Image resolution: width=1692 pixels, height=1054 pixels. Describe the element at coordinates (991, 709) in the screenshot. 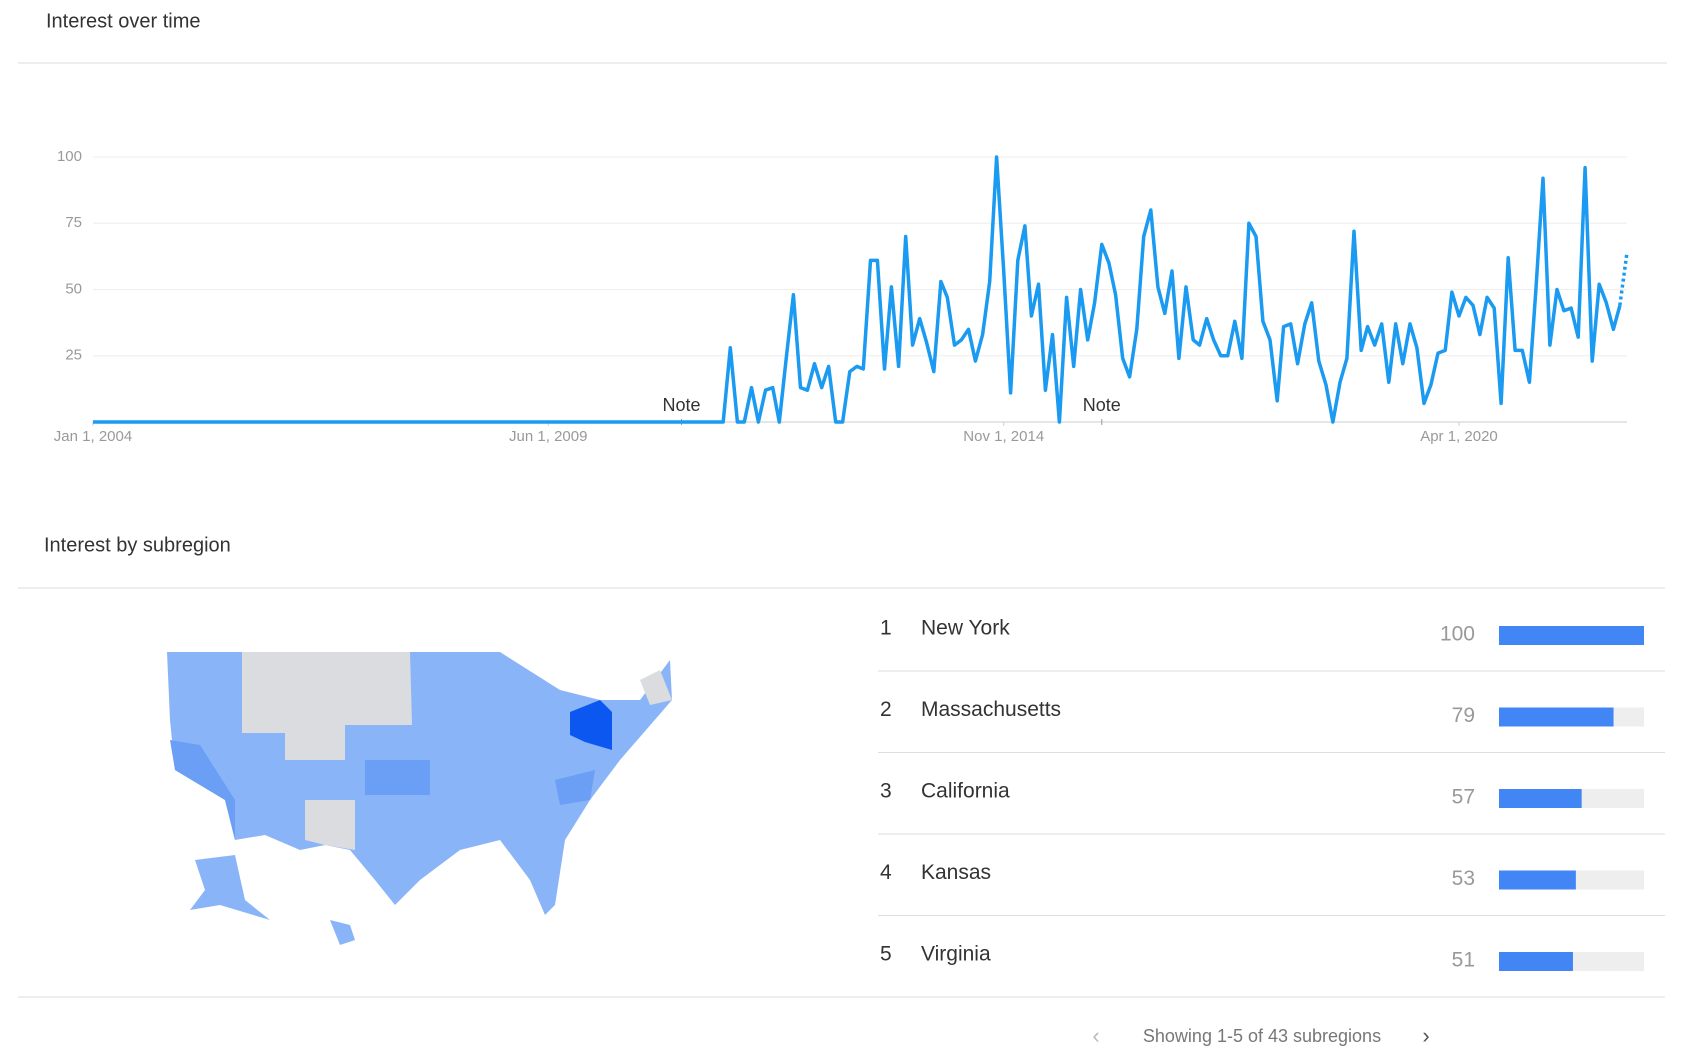

I see `region-name: Massachusetts` at that location.